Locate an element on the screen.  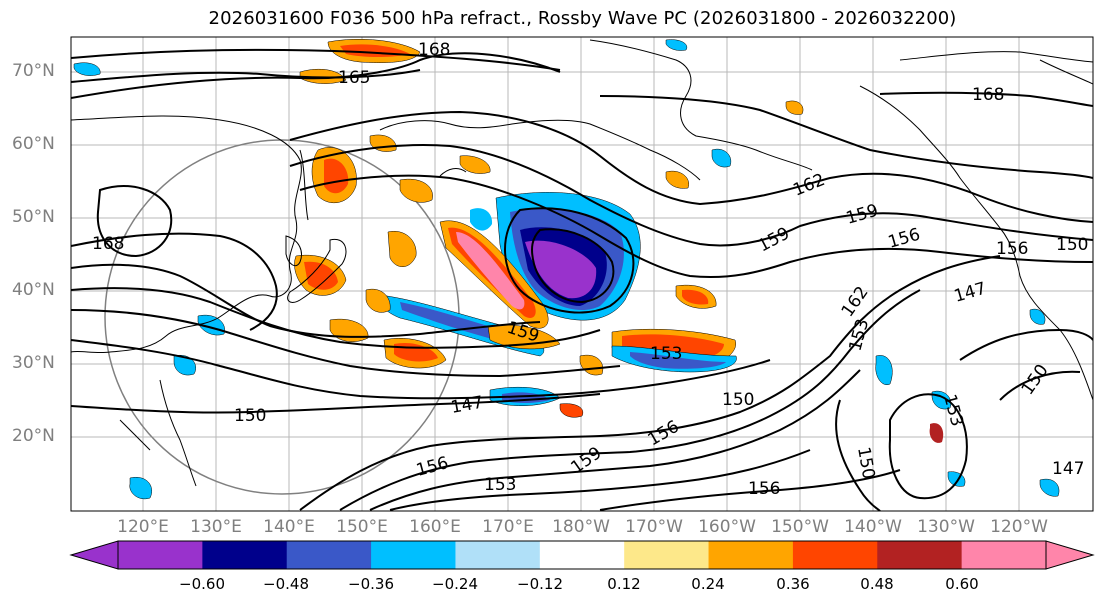
lat-label-50n: 50°N is located at coordinates (33, 217).